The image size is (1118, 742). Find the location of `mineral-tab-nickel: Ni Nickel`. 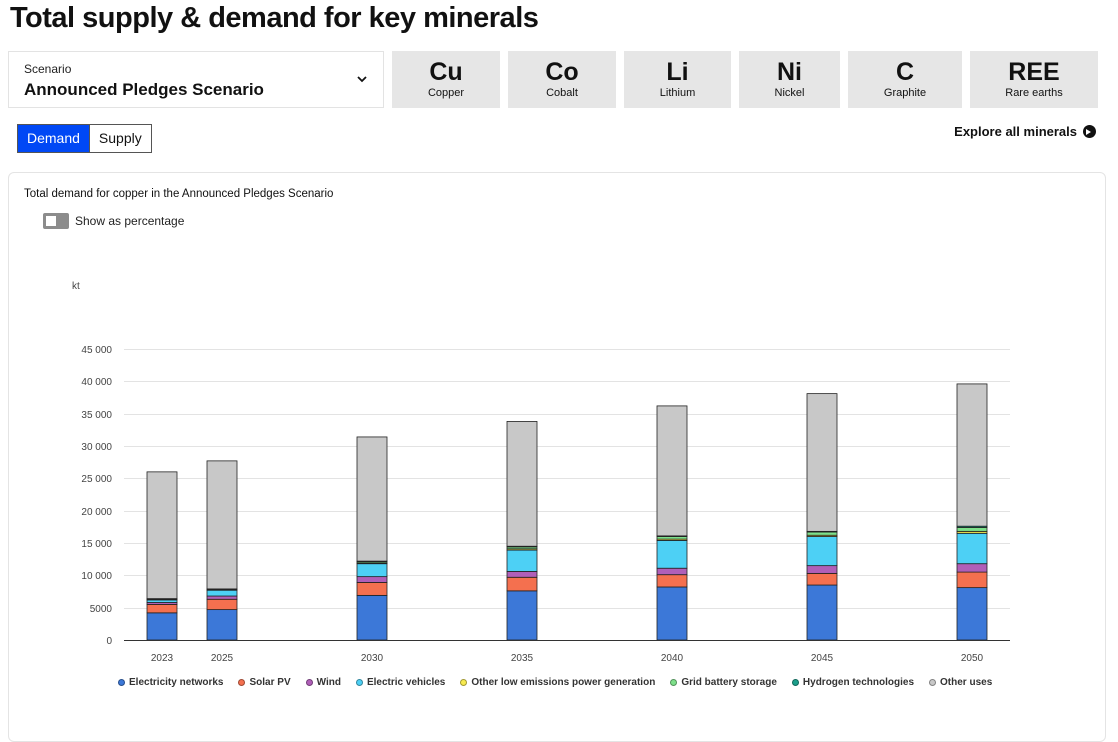

mineral-tab-nickel: Ni Nickel is located at coordinates (789, 79).